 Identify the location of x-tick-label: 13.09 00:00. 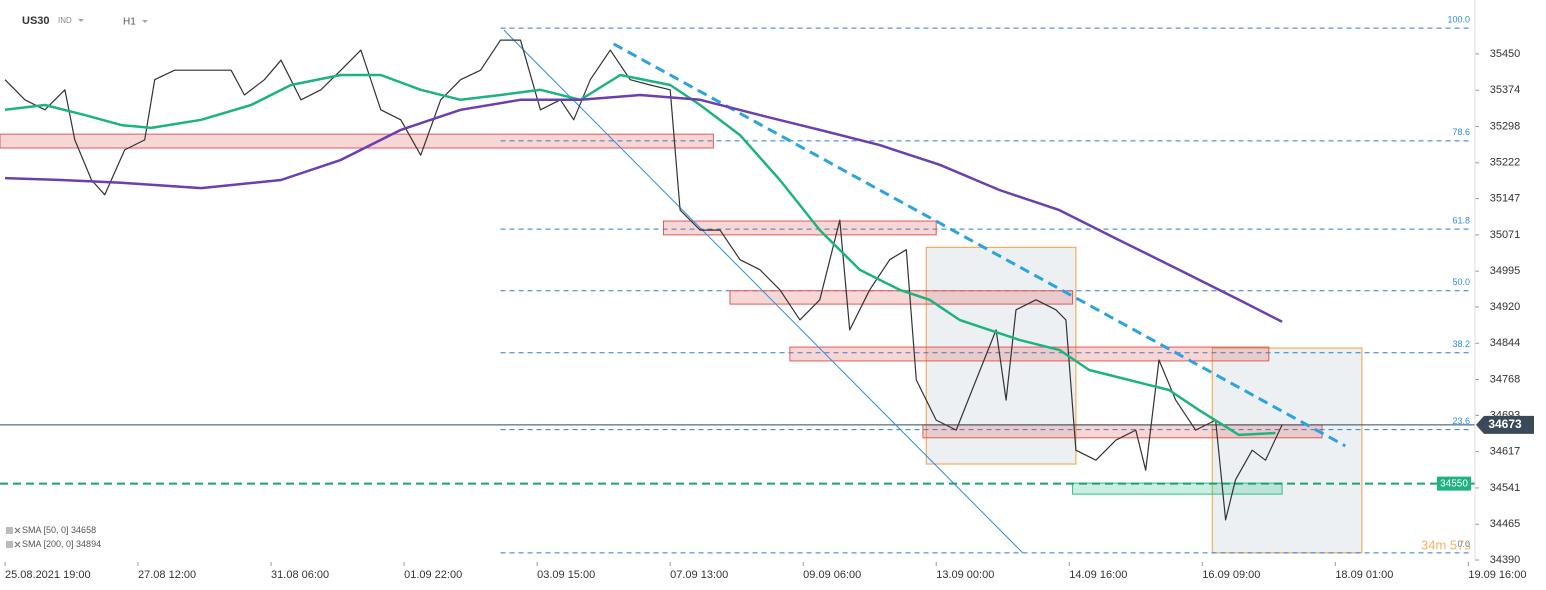
(965, 575).